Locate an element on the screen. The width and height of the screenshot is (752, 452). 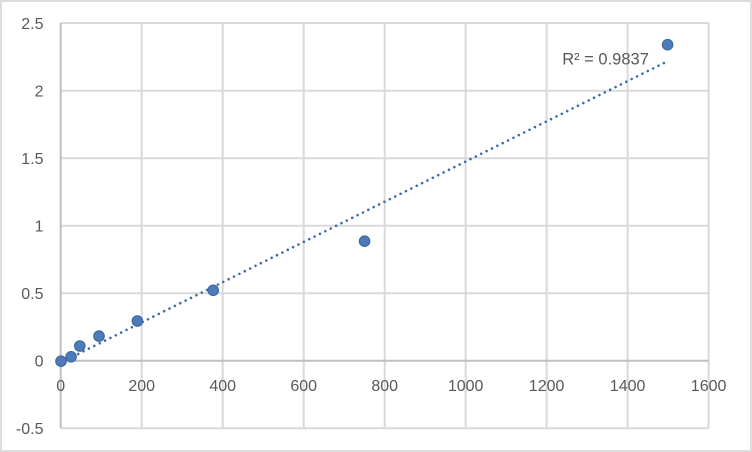
svg-text: 400 is located at coordinates (222, 386).